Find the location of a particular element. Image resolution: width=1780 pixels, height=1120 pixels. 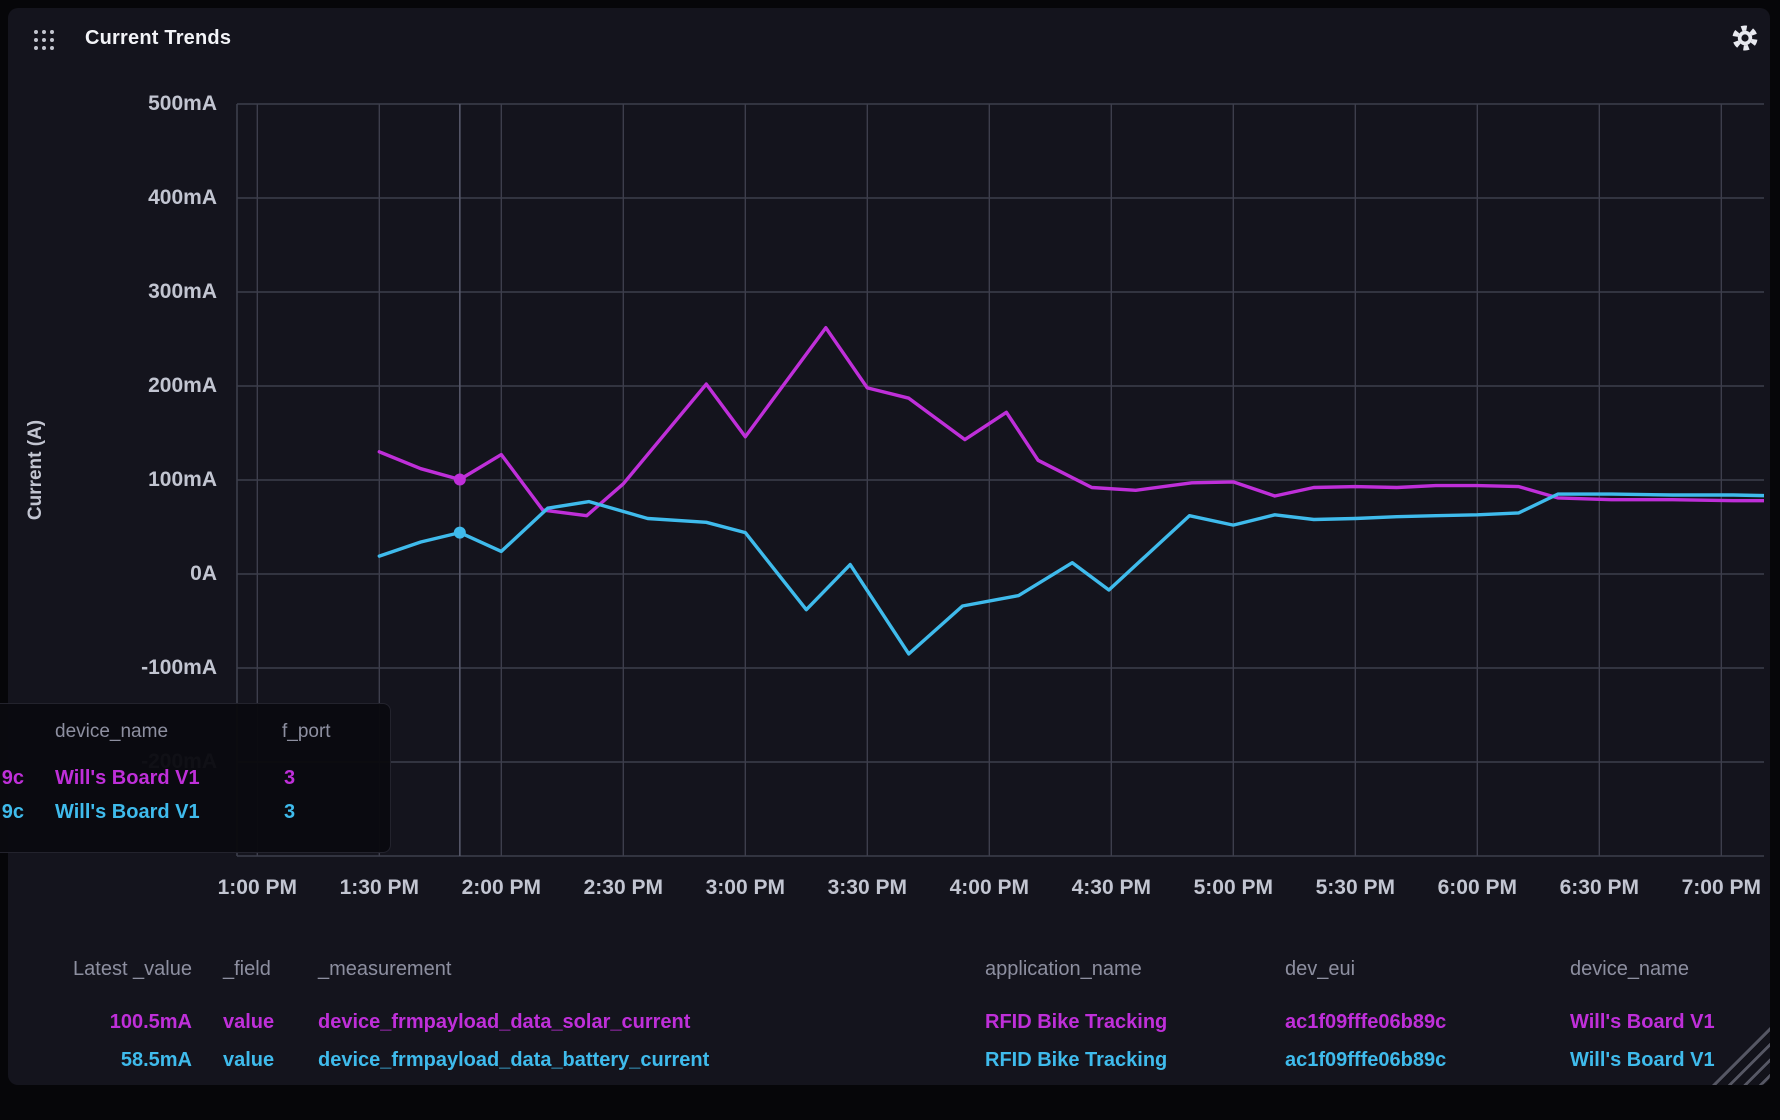

legend-row-solar-latest-value: 100.5mA is located at coordinates (150, 1022).